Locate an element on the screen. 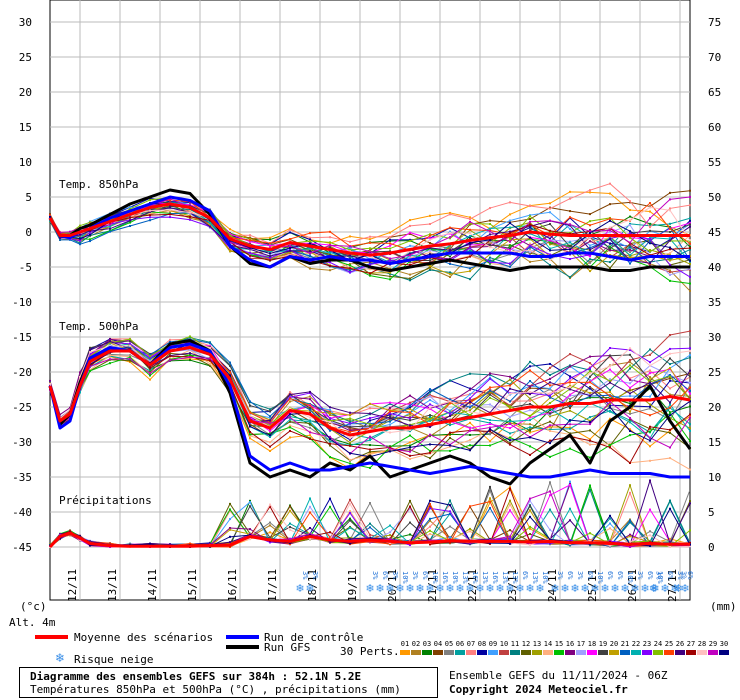 This screenshot has height=700, width=740. right-tick-label: 55 is located at coordinates (714, 162).